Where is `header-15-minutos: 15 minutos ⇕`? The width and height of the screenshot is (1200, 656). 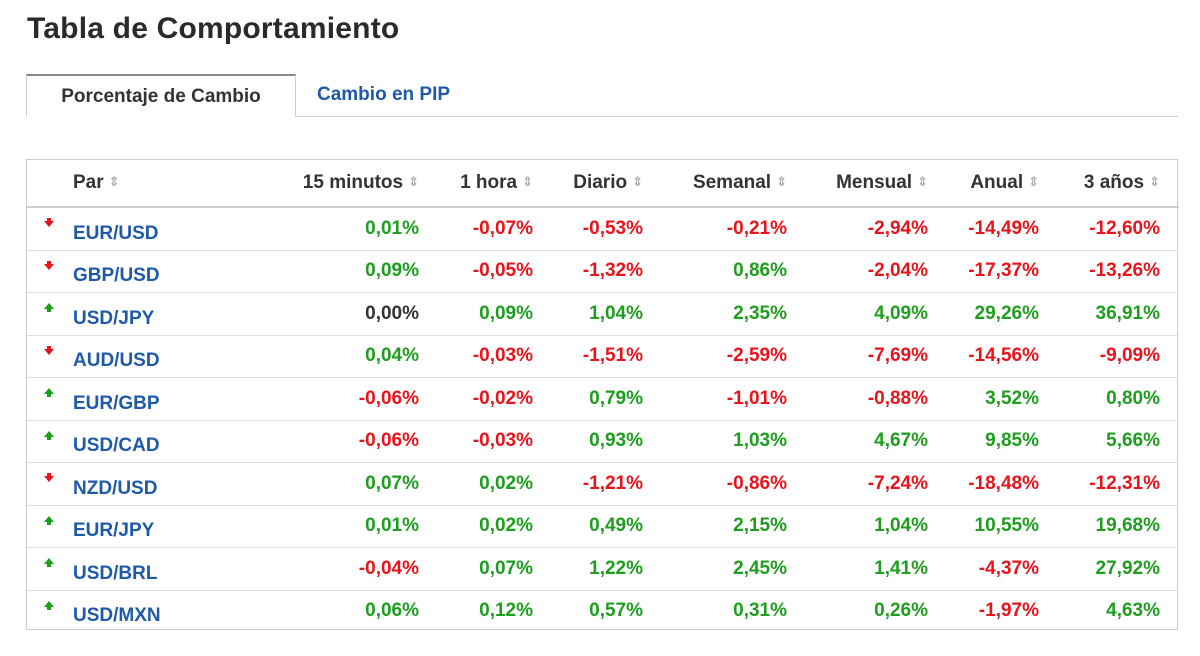 header-15-minutos: 15 minutos ⇕ is located at coordinates (345, 184).